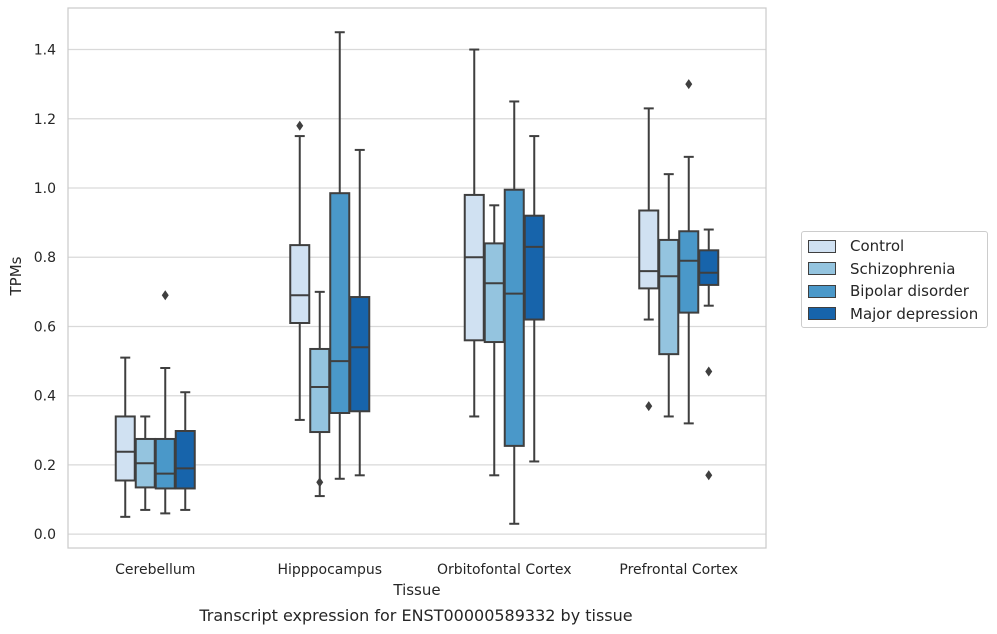 Image resolution: width=997 pixels, height=634 pixels. What do you see at coordinates (877, 246) in the screenshot?
I see `legend-label: Control` at bounding box center [877, 246].